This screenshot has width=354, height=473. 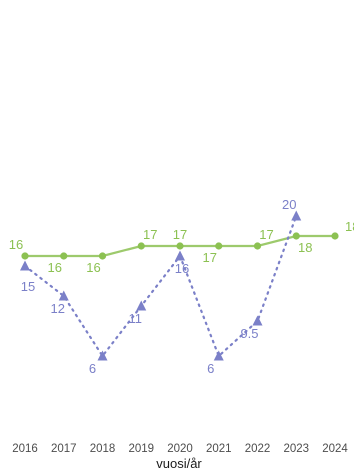 What do you see at coordinates (141, 449) in the screenshot?
I see `x-tick-label: 2019` at bounding box center [141, 449].